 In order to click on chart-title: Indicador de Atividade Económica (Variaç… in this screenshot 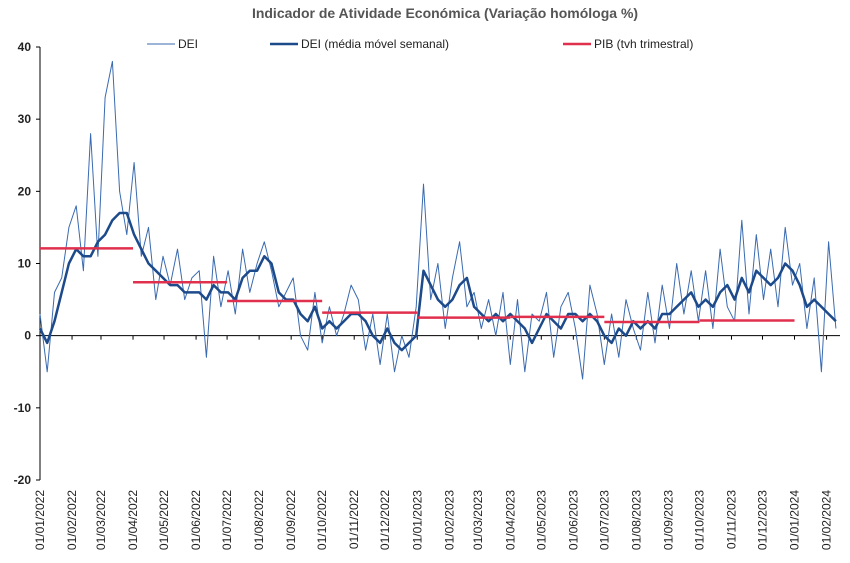, I will do `click(445, 13)`.